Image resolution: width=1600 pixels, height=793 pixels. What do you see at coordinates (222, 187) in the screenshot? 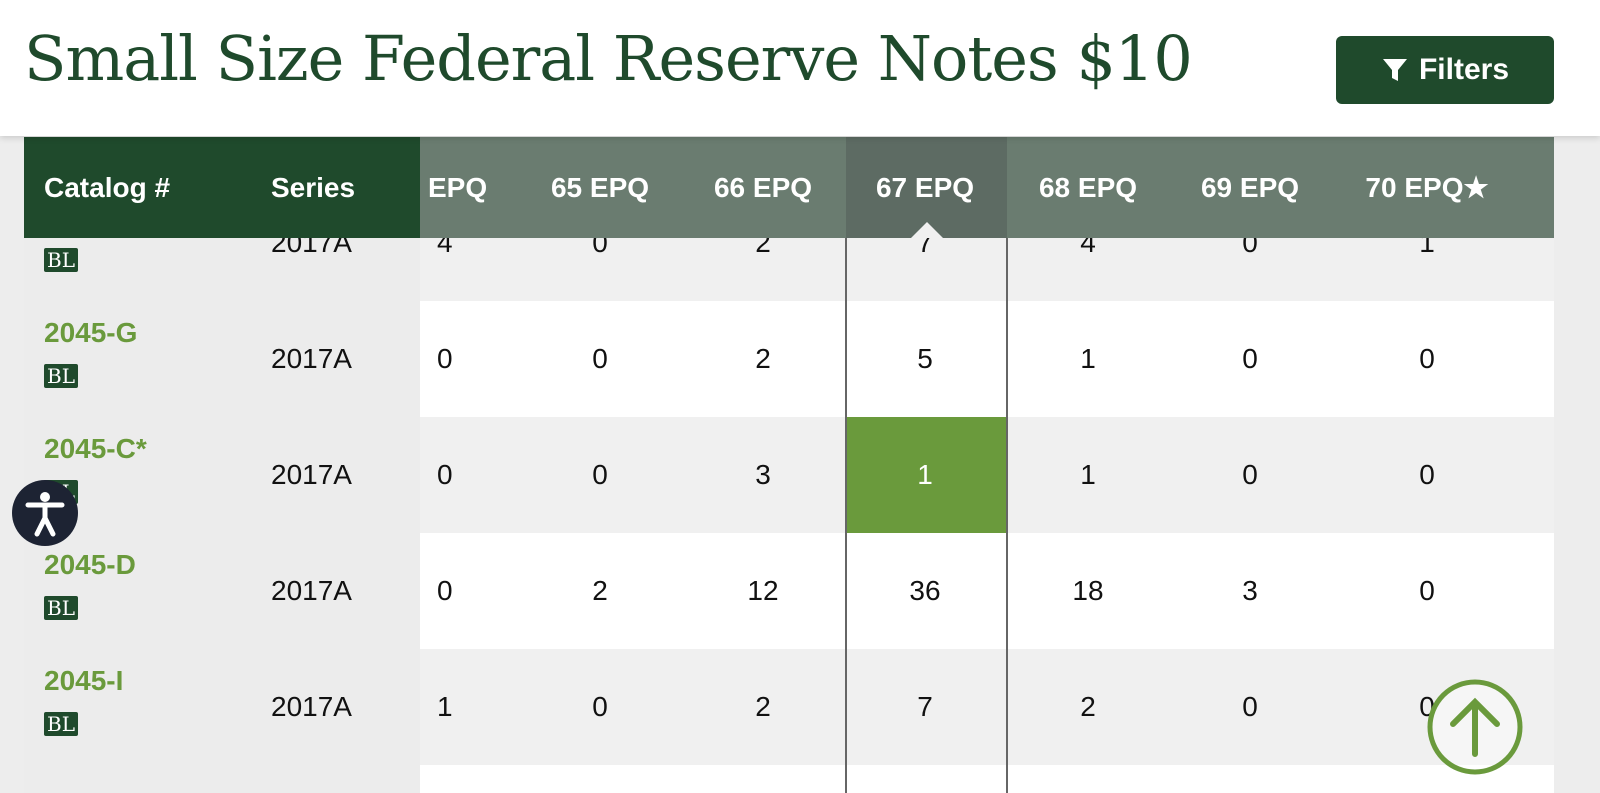
I see `header-label-bg` at bounding box center [222, 187].